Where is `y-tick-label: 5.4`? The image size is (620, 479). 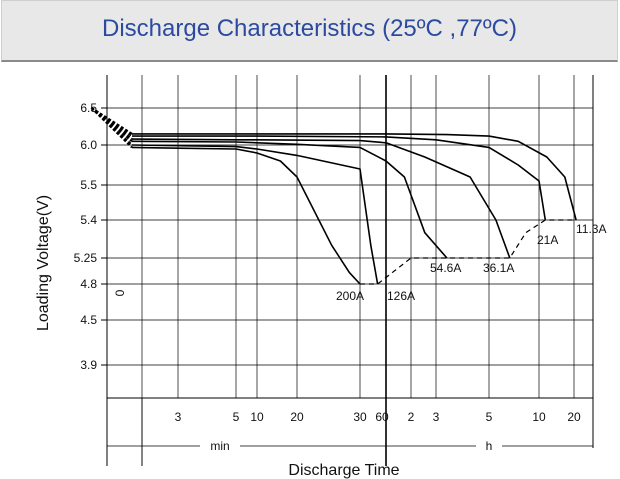
y-tick-label: 5.4 is located at coordinates (88, 220).